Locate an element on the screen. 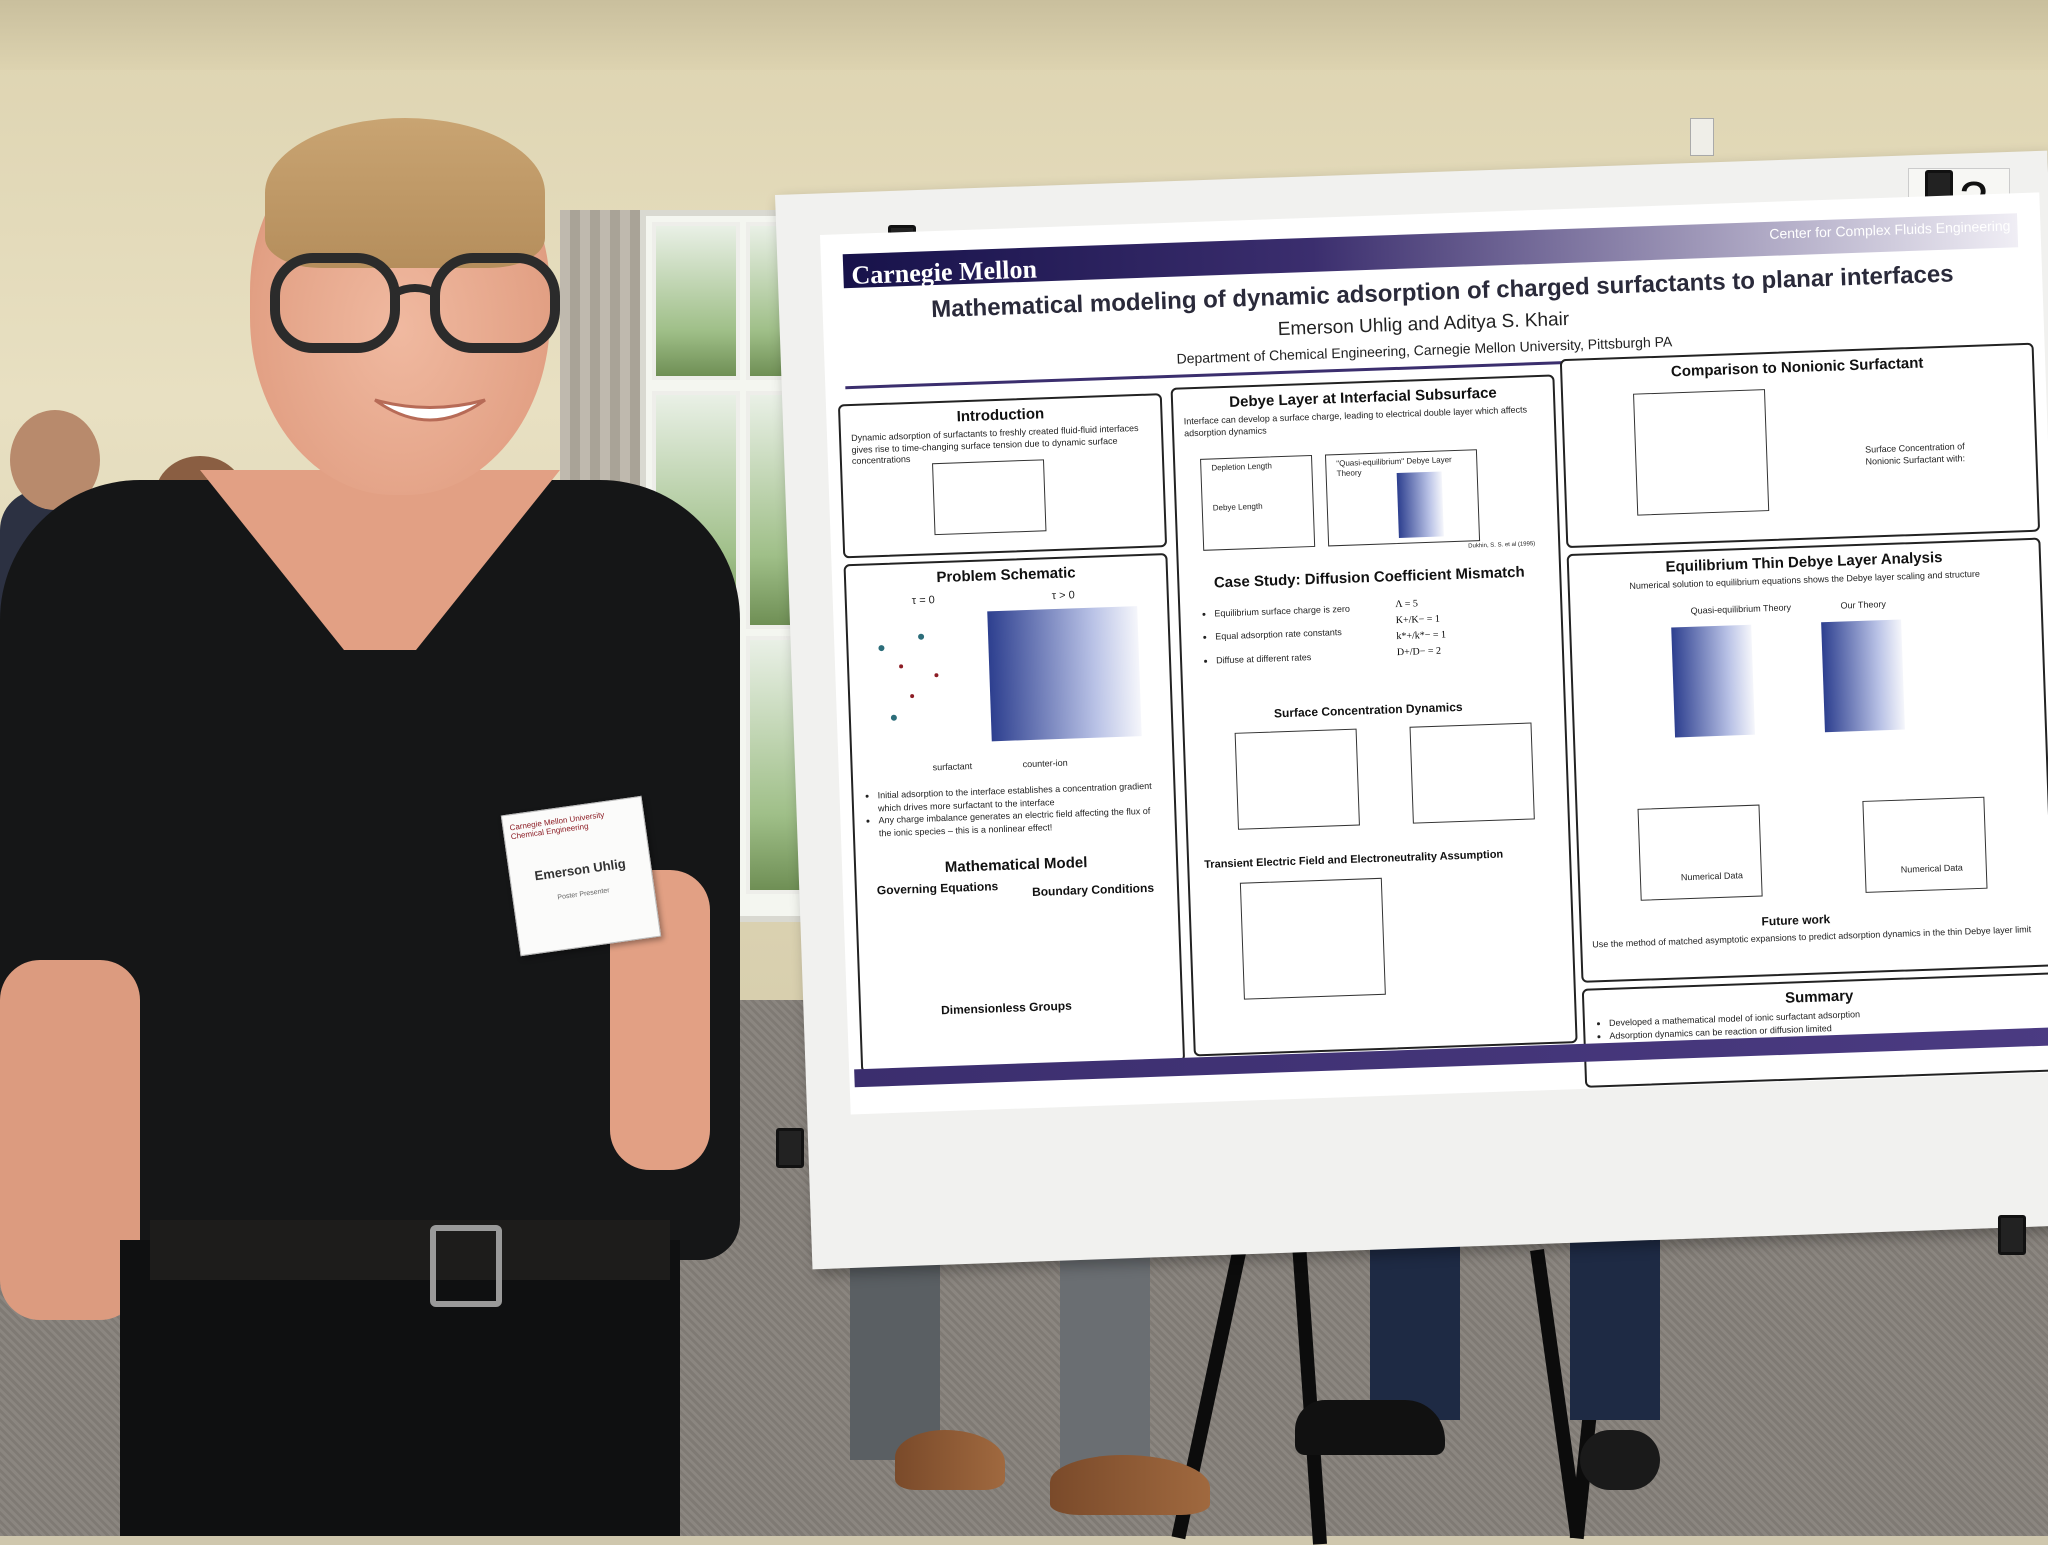 The height and width of the screenshot is (1545, 2048). case-equations: Λ = 5 K+/K− = 1 k*+/k*− = 1 D+/D− = 2 is located at coordinates (1421, 628).